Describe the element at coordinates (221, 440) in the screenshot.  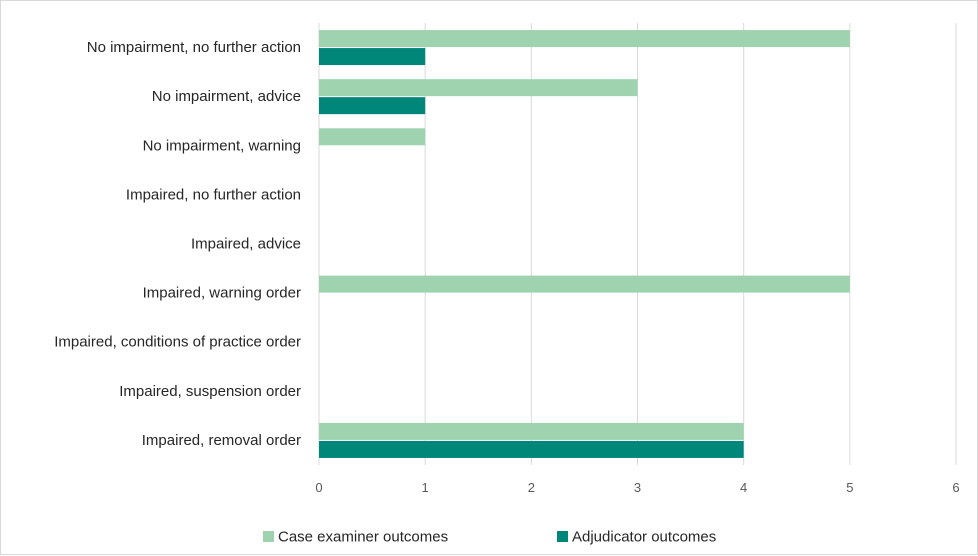
I see `category-label: Impaired, removal order` at that location.